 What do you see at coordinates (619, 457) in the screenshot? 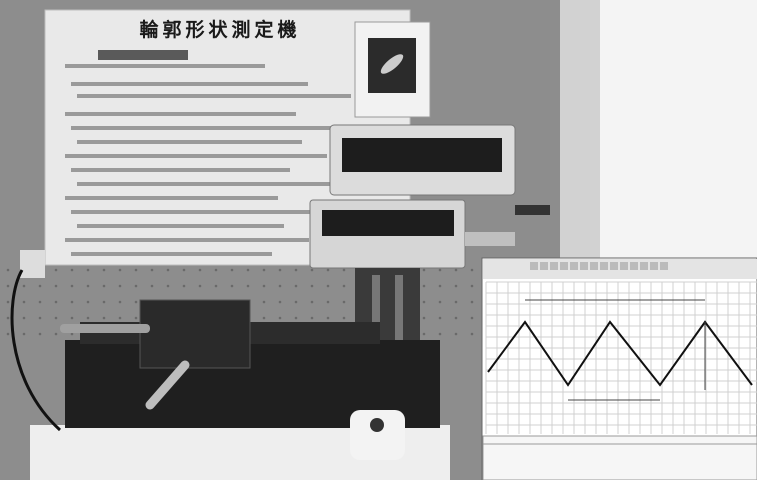
I see `result-table` at bounding box center [619, 457].